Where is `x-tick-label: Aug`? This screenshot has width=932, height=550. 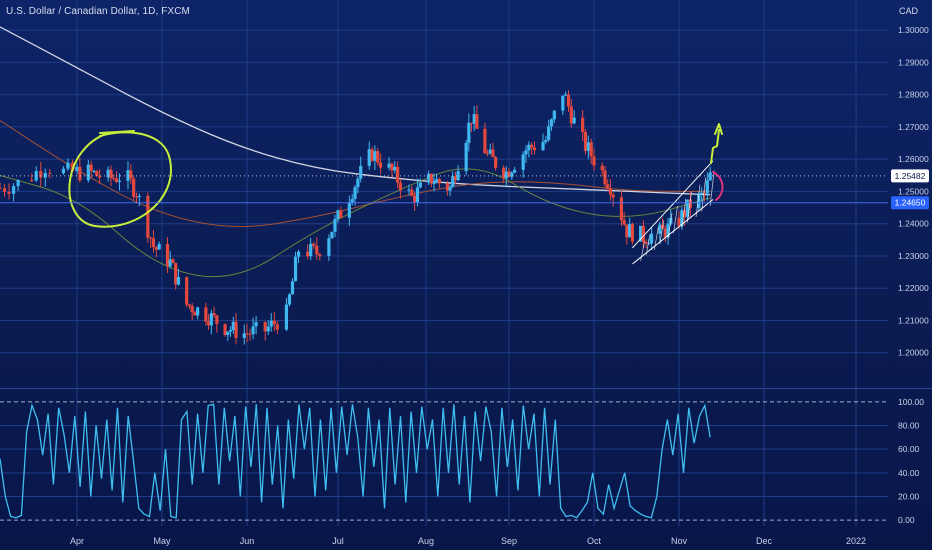
x-tick-label: Aug is located at coordinates (426, 541).